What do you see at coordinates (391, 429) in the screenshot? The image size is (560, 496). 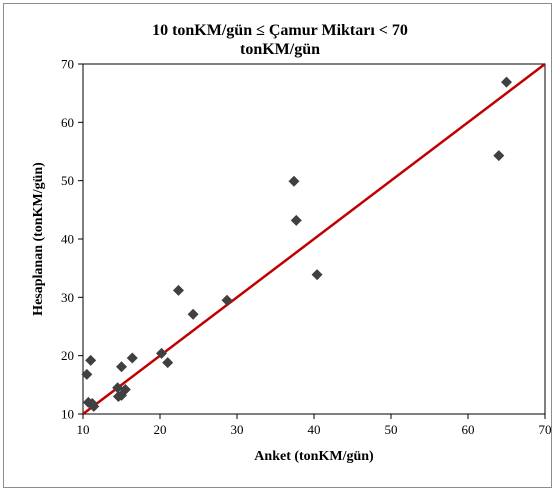 I see `x-tick-label: 50` at bounding box center [391, 429].